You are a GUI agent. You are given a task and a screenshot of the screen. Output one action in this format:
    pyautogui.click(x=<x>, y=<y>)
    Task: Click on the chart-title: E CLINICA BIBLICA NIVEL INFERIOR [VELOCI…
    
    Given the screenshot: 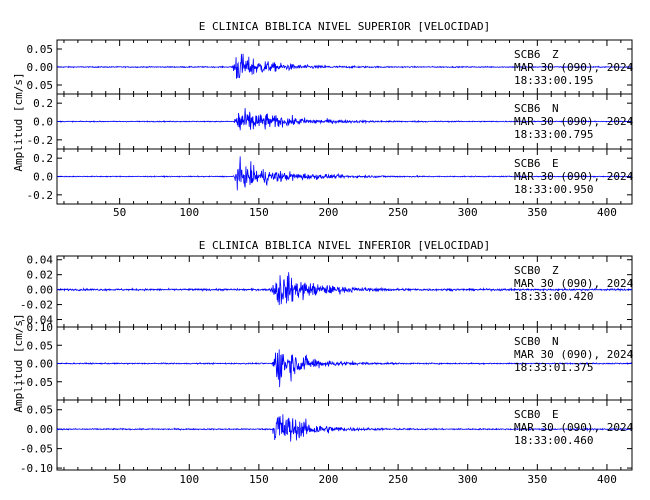 What is the action you would take?
    pyautogui.click(x=344, y=245)
    